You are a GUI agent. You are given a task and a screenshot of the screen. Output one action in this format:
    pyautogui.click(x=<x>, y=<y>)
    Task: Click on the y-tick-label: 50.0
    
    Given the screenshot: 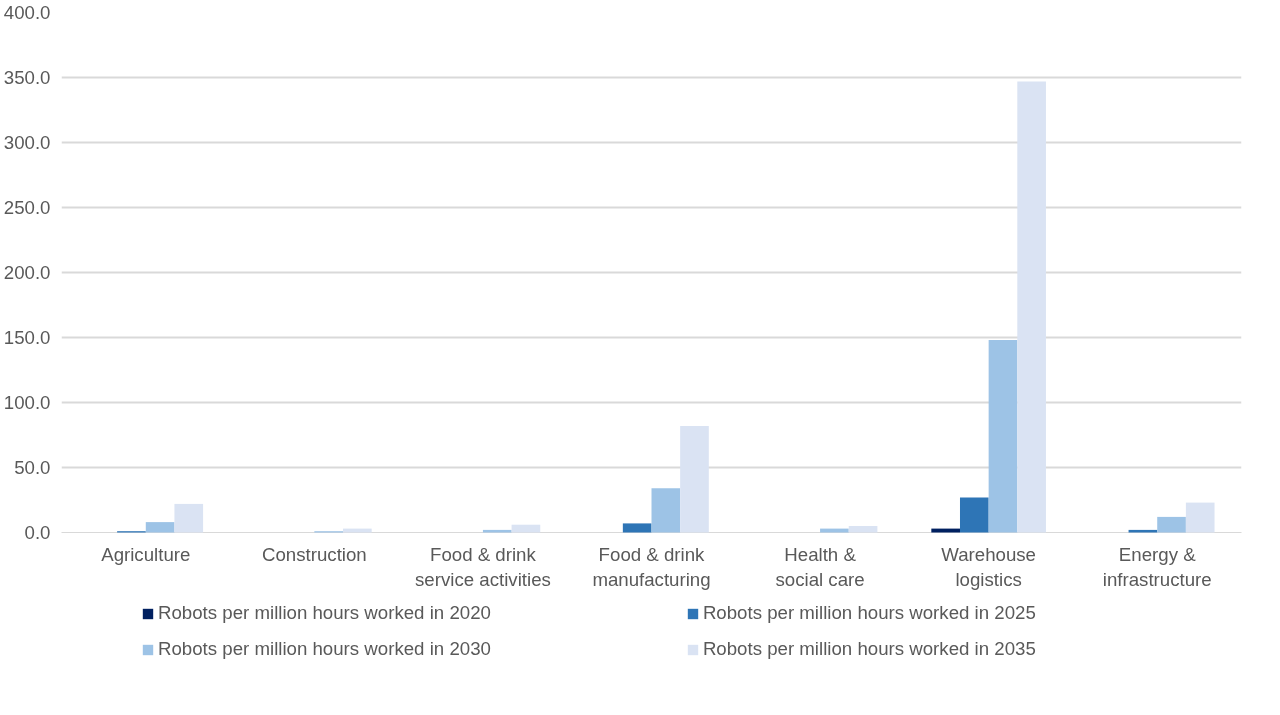 What is the action you would take?
    pyautogui.click(x=32, y=467)
    